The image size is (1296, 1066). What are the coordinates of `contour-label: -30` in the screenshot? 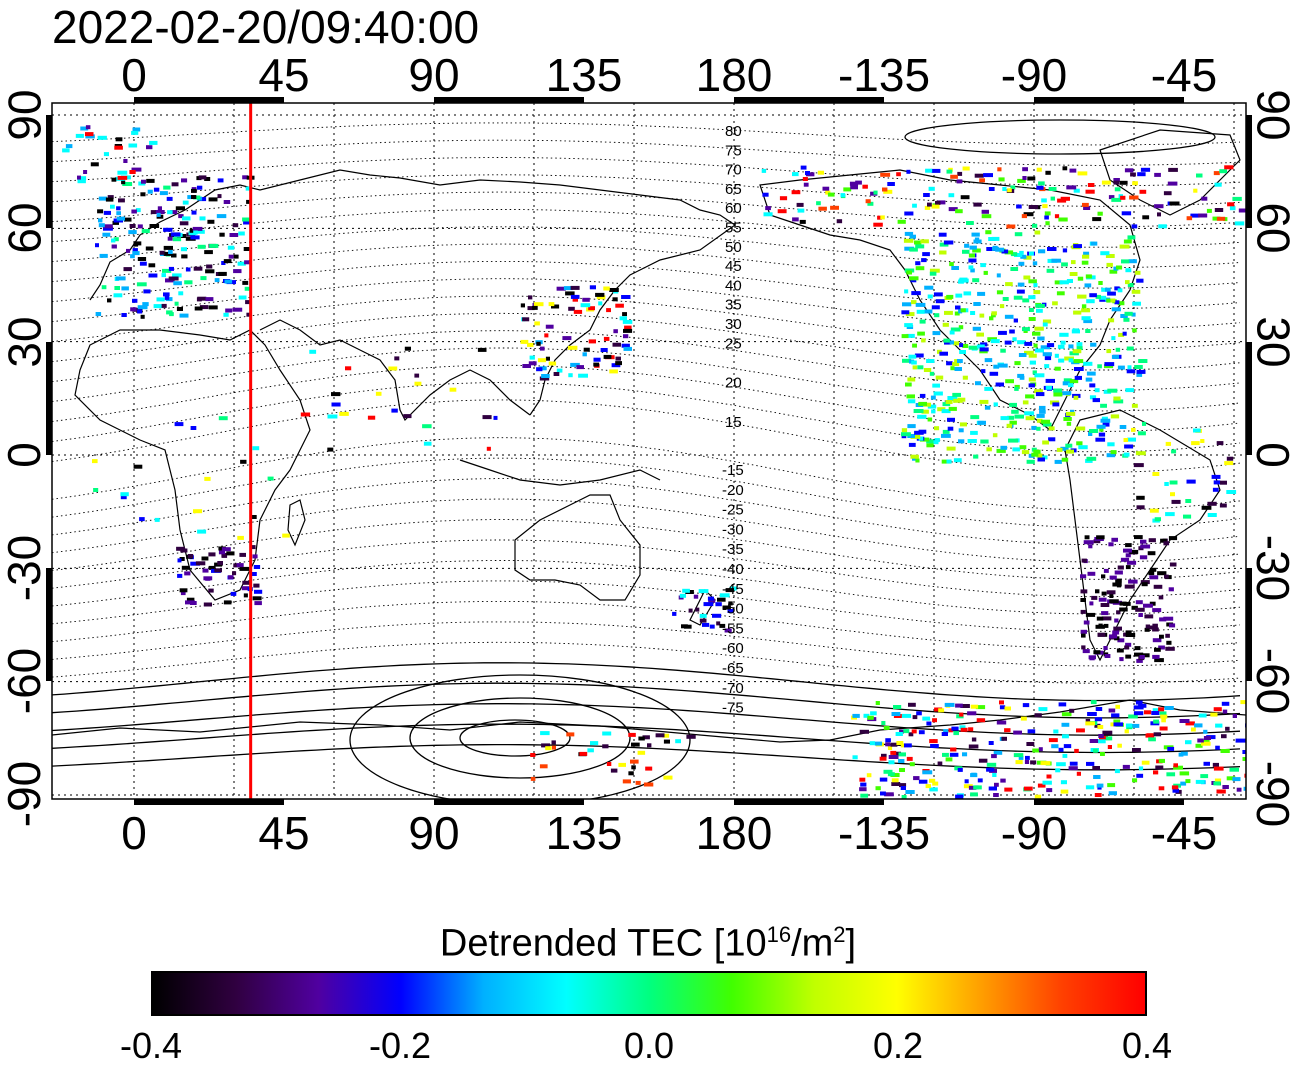 It's located at (733, 529).